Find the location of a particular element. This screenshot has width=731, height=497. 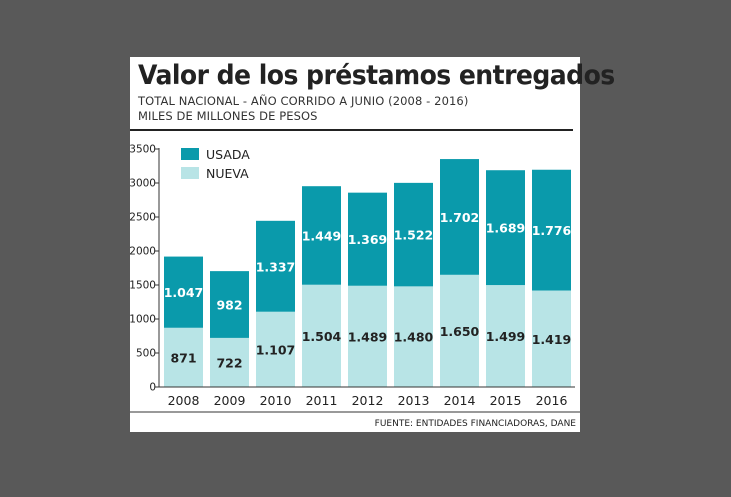

y-tick-label: 3000 is located at coordinates (143, 184).